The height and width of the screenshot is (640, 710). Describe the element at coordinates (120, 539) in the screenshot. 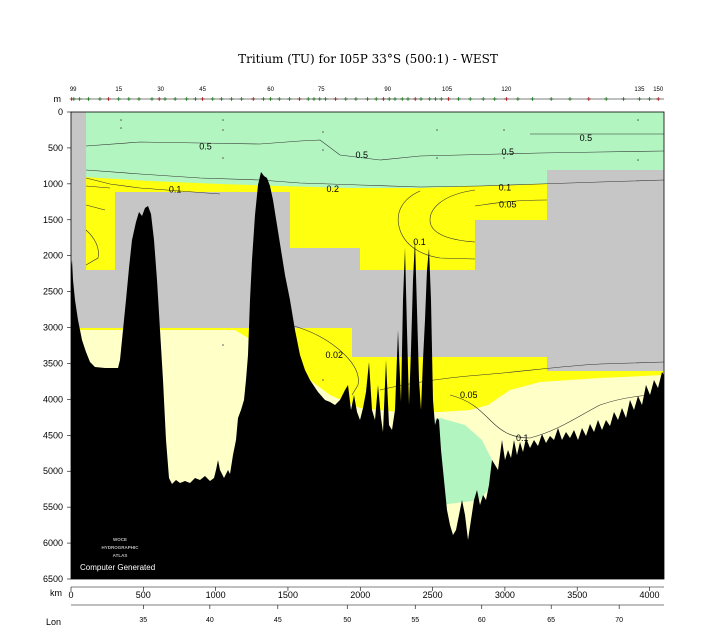

I see `svg-text: WOCE` at that location.